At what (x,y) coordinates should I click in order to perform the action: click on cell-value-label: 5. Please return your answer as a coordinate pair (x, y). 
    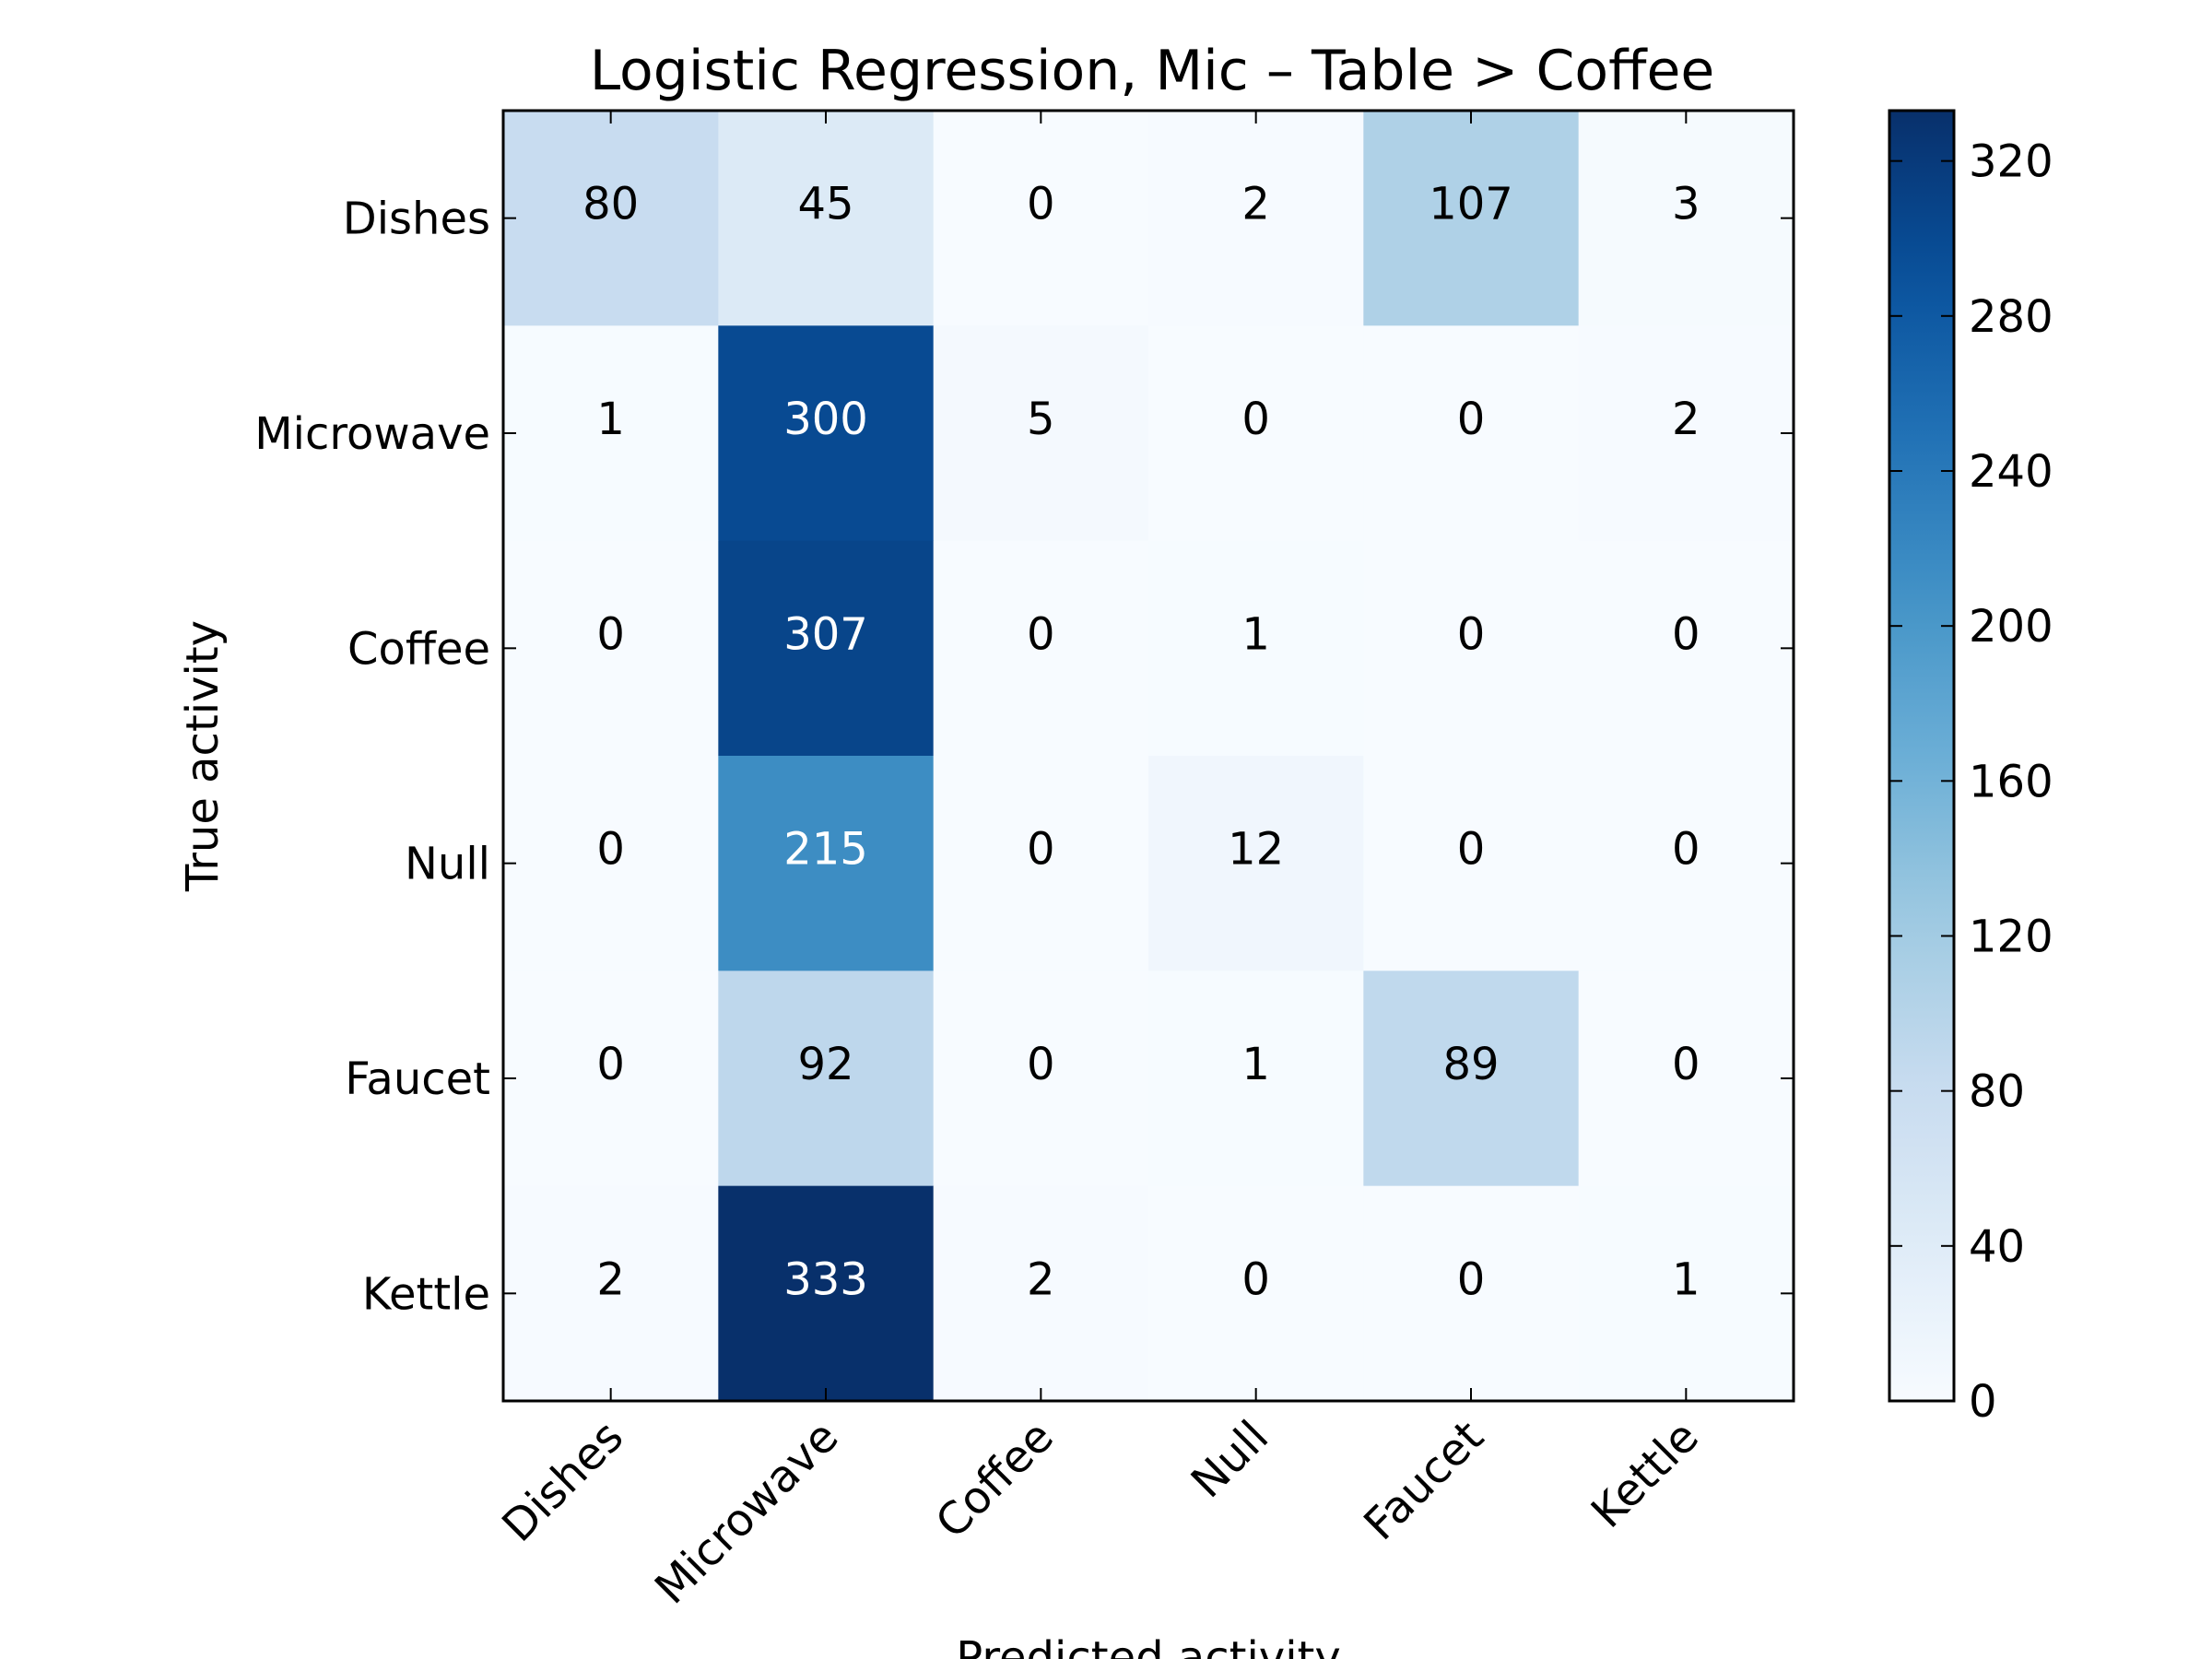
    Looking at the image, I should click on (1041, 419).